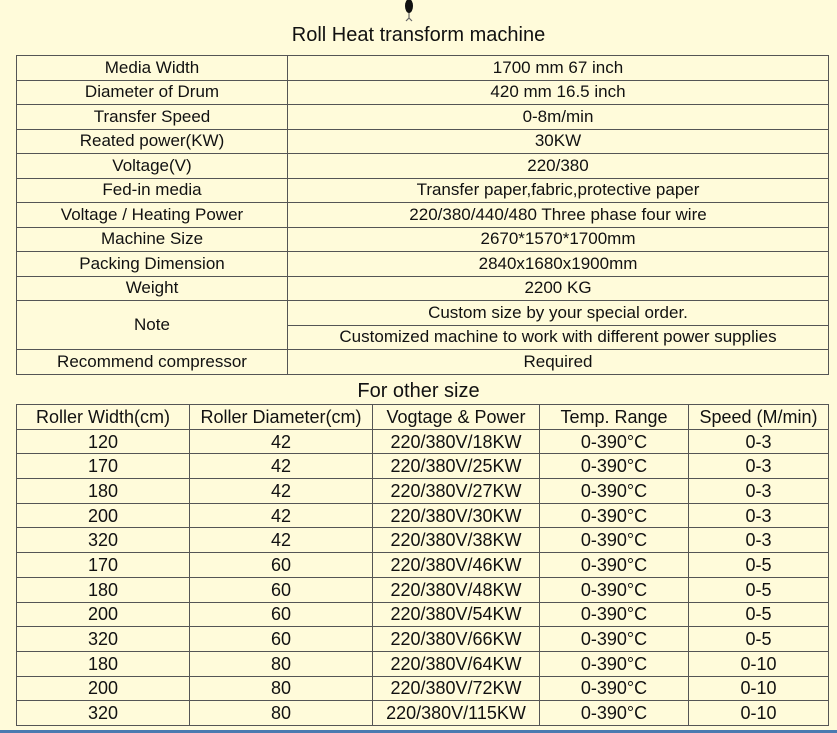 The image size is (837, 733). What do you see at coordinates (558, 92) in the screenshot?
I see `spec-value: 420 mm 16.5 inch` at bounding box center [558, 92].